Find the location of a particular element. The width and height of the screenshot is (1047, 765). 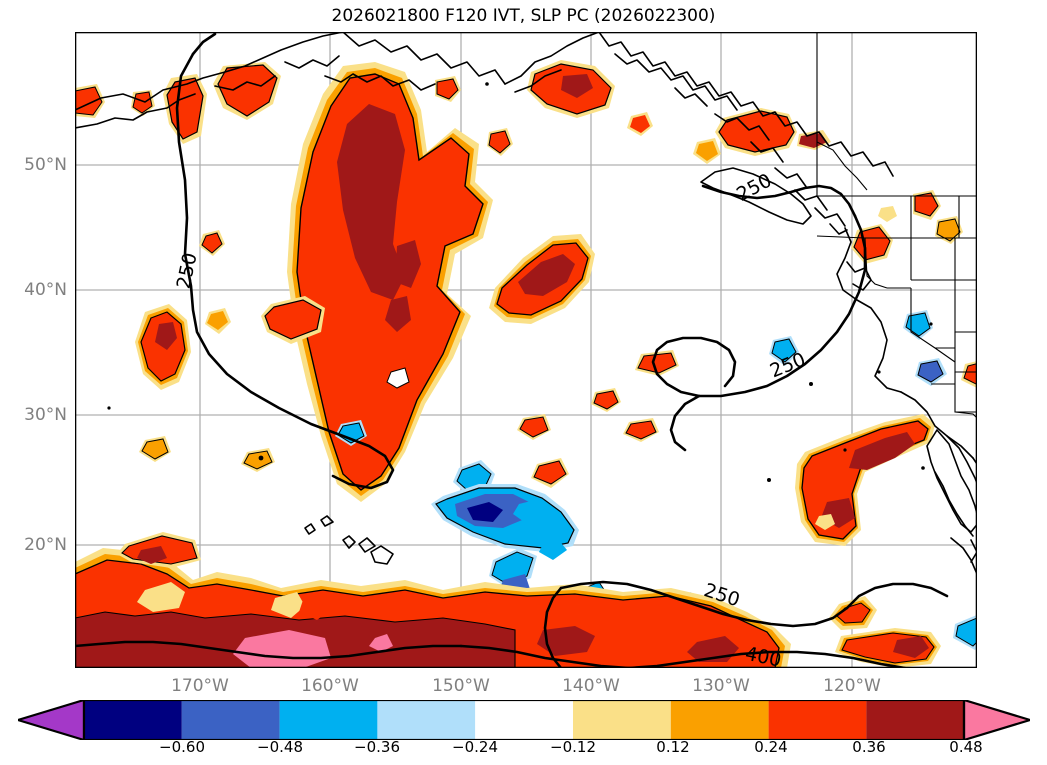

xtick-label-170w: 170°W is located at coordinates (200, 686).